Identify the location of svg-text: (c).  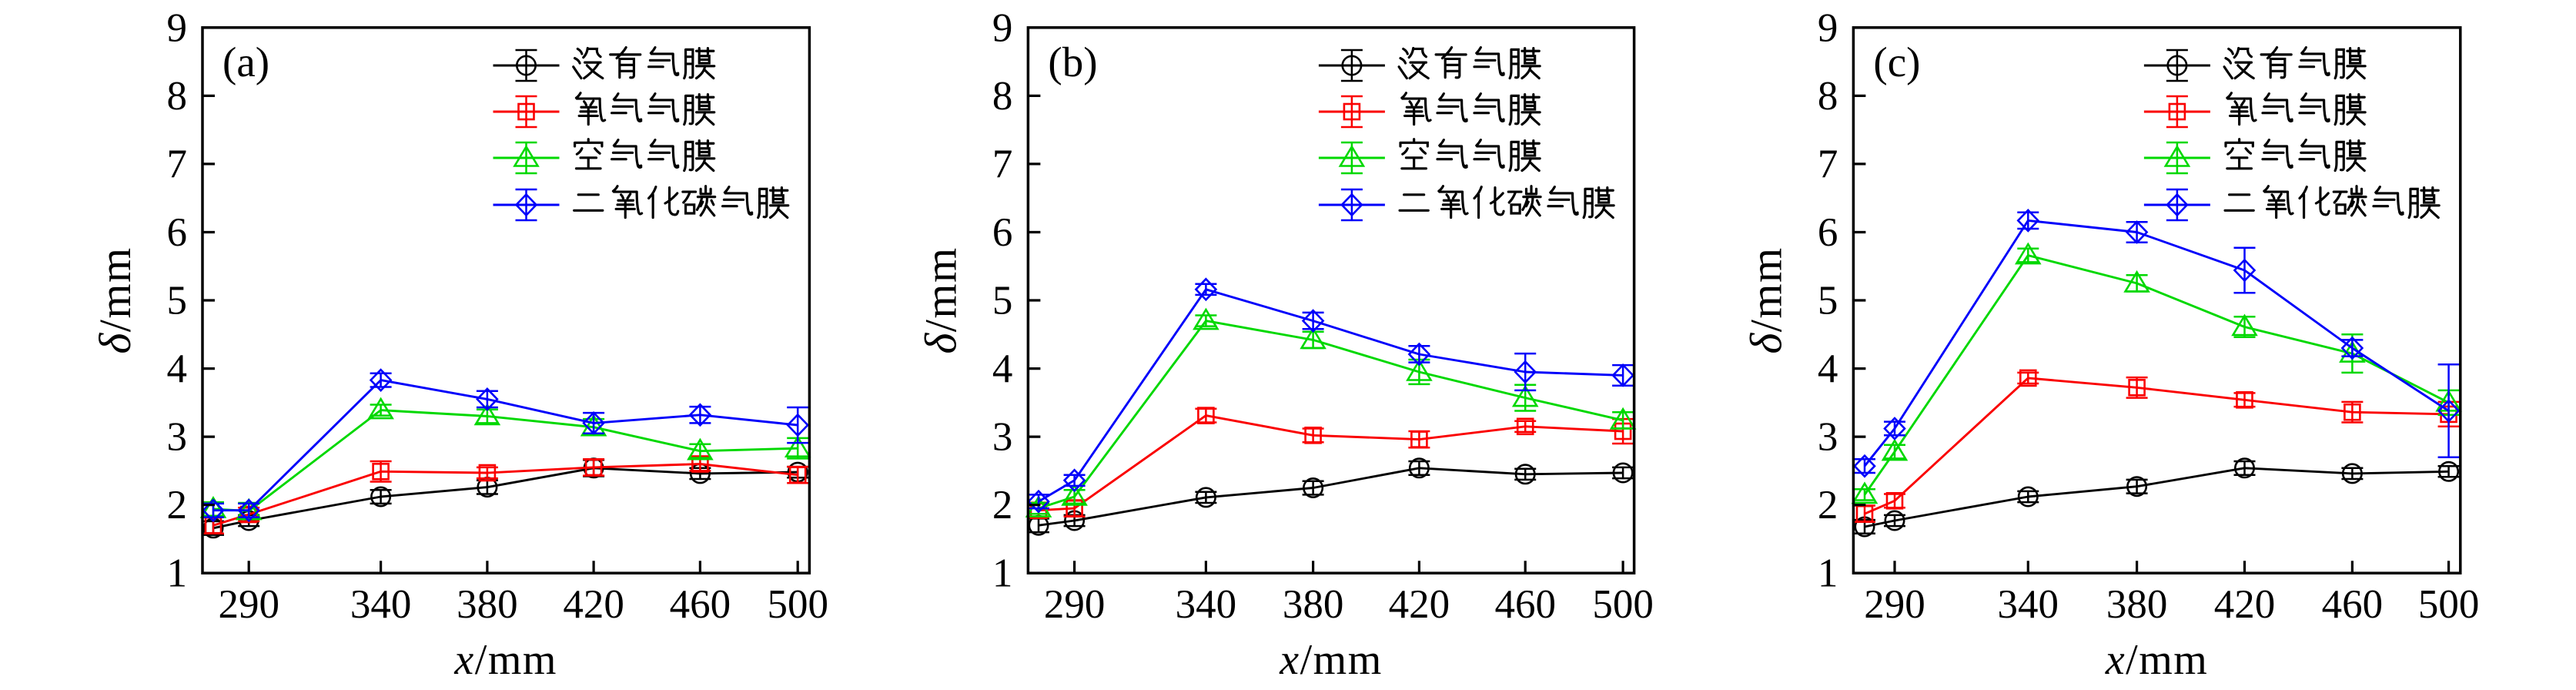
(1897, 62).